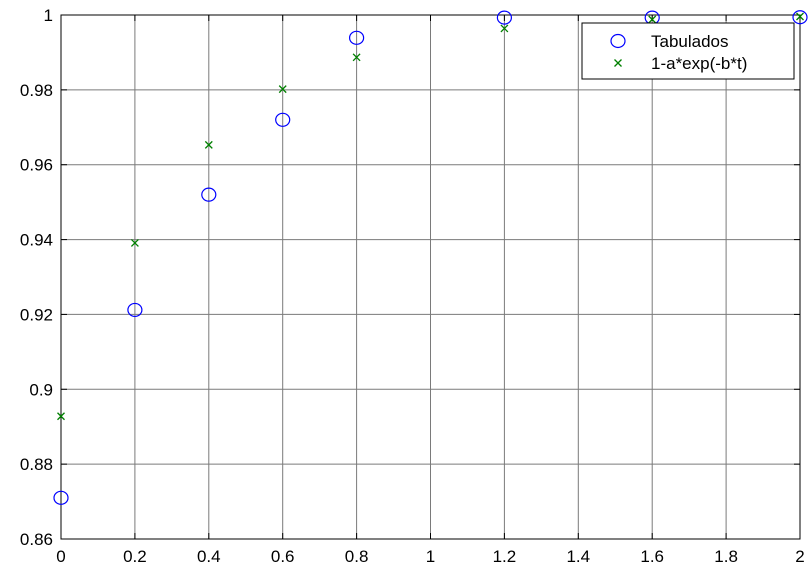 Image resolution: width=808 pixels, height=571 pixels. Describe the element at coordinates (357, 556) in the screenshot. I see `x-tick-label: 0.8` at that location.